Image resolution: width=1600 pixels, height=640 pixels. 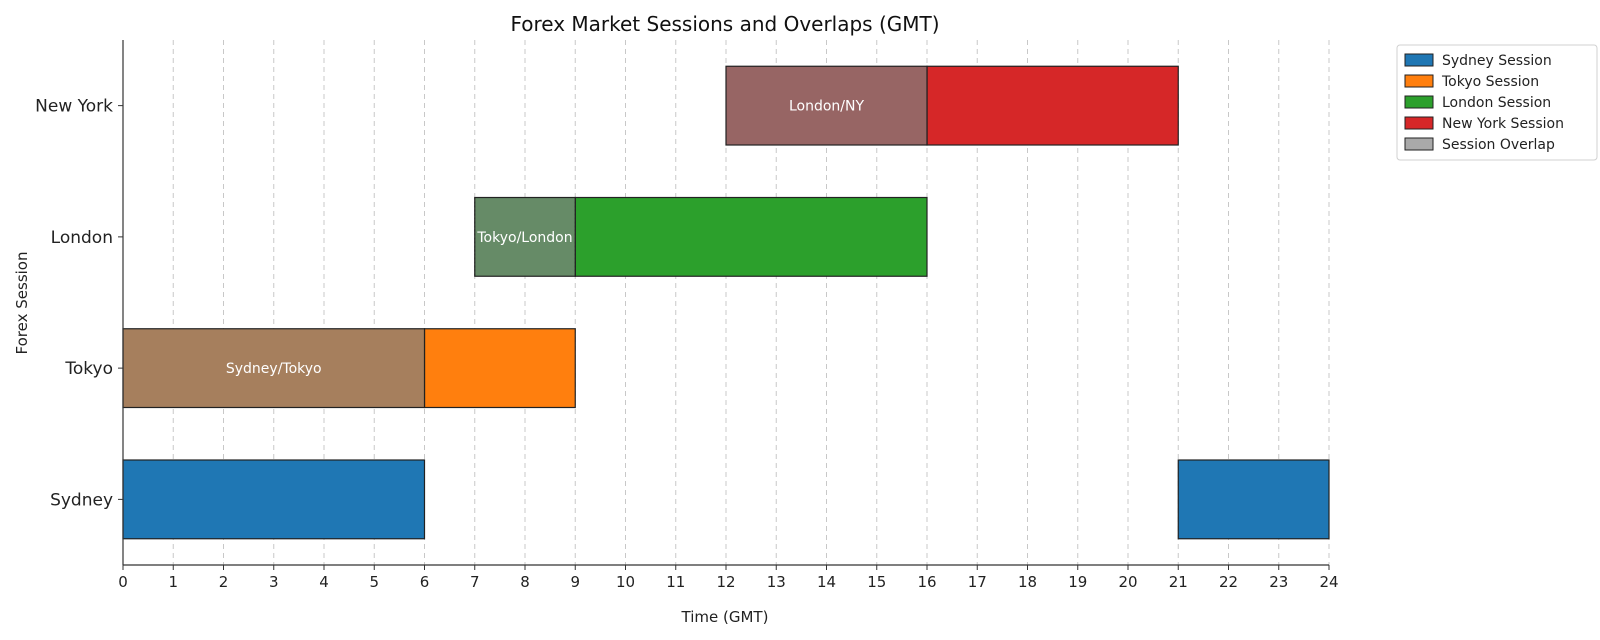 I want to click on y-tick-label-new-york: New York, so click(x=74, y=107).